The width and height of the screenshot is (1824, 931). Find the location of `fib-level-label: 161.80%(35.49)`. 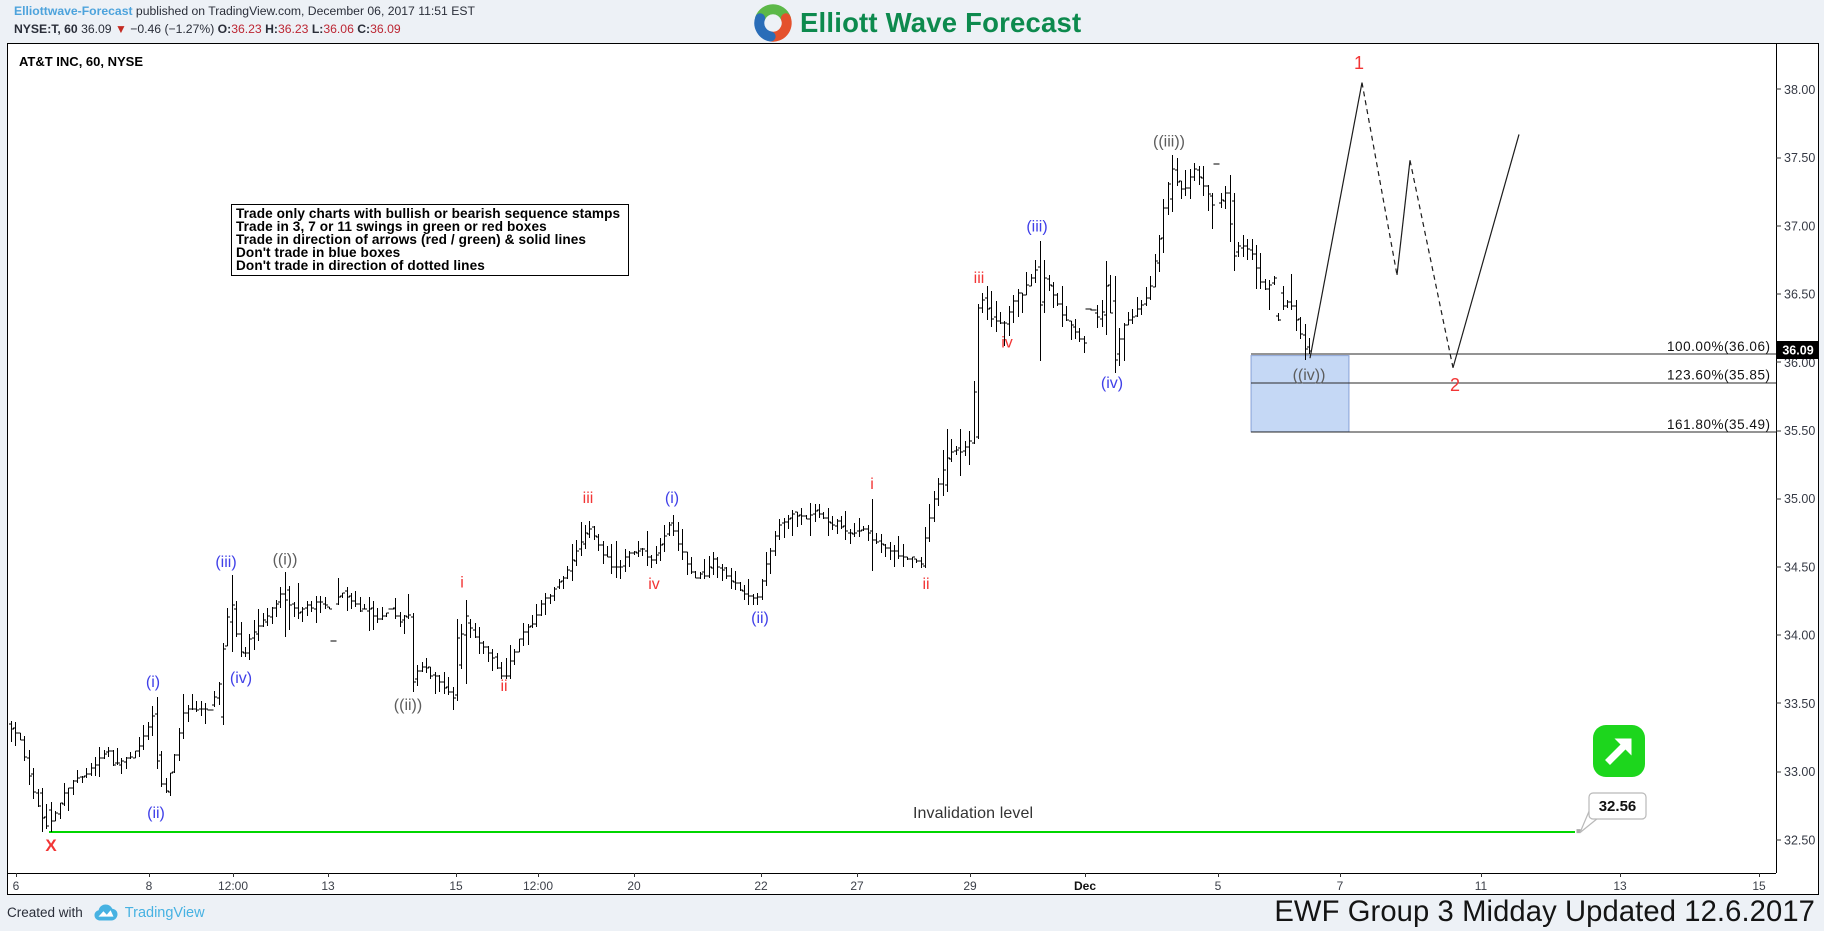

fib-level-label: 161.80%(35.49) is located at coordinates (1718, 424).